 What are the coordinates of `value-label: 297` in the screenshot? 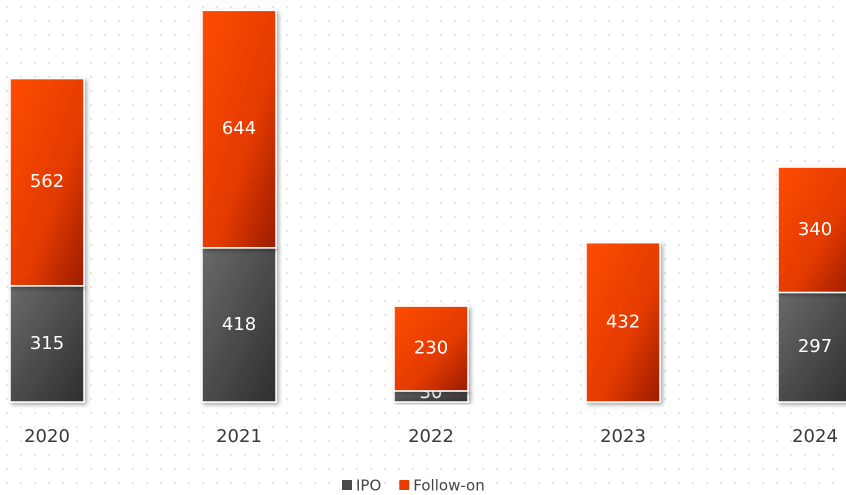 It's located at (815, 346).